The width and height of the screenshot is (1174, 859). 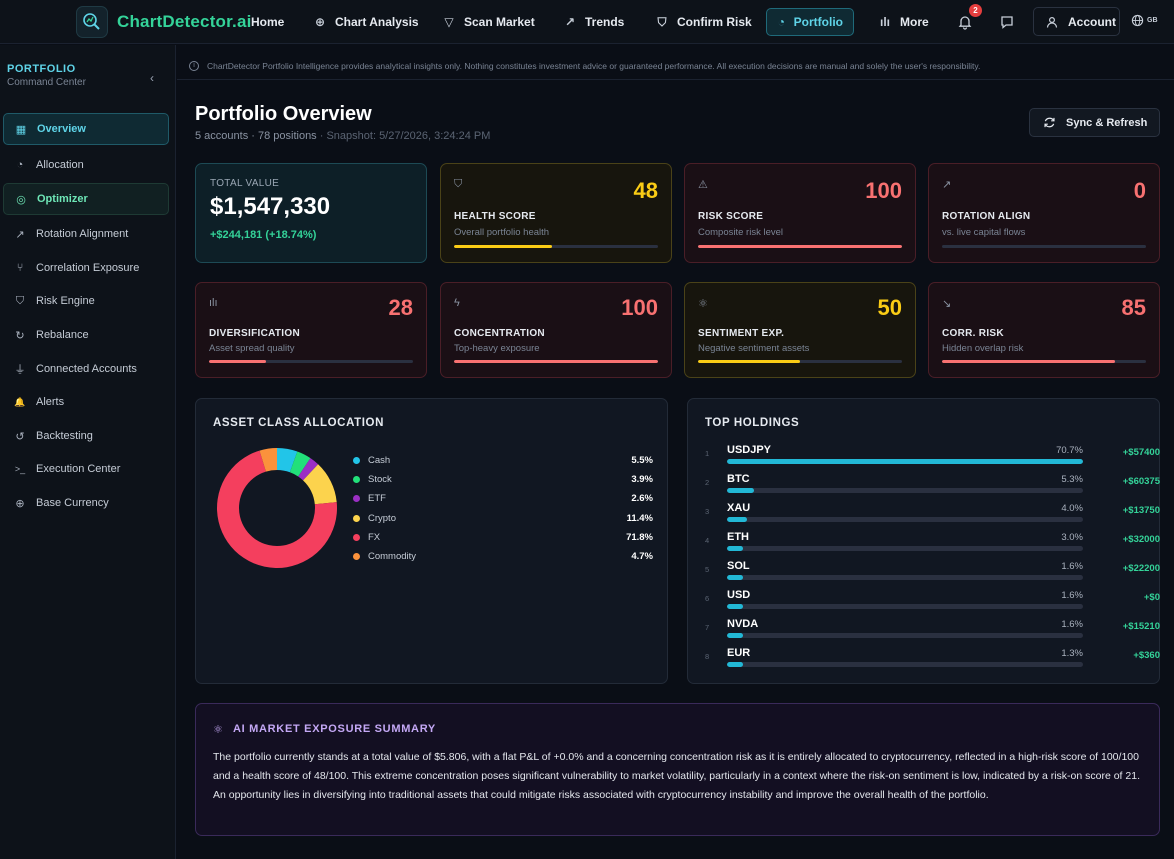 What do you see at coordinates (86, 301) in the screenshot?
I see `sidebar-item-risk-engine: ⛉ Risk Engine` at bounding box center [86, 301].